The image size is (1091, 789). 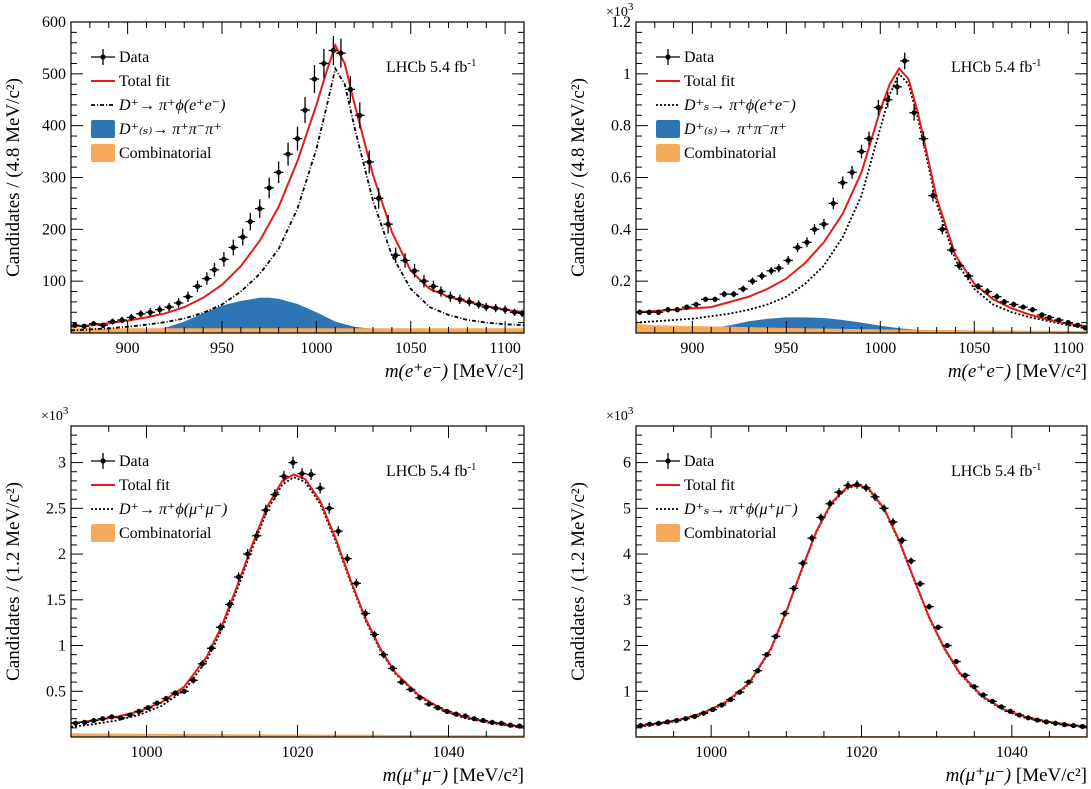 I want to click on y-tick-label: 1, so click(x=627, y=74).